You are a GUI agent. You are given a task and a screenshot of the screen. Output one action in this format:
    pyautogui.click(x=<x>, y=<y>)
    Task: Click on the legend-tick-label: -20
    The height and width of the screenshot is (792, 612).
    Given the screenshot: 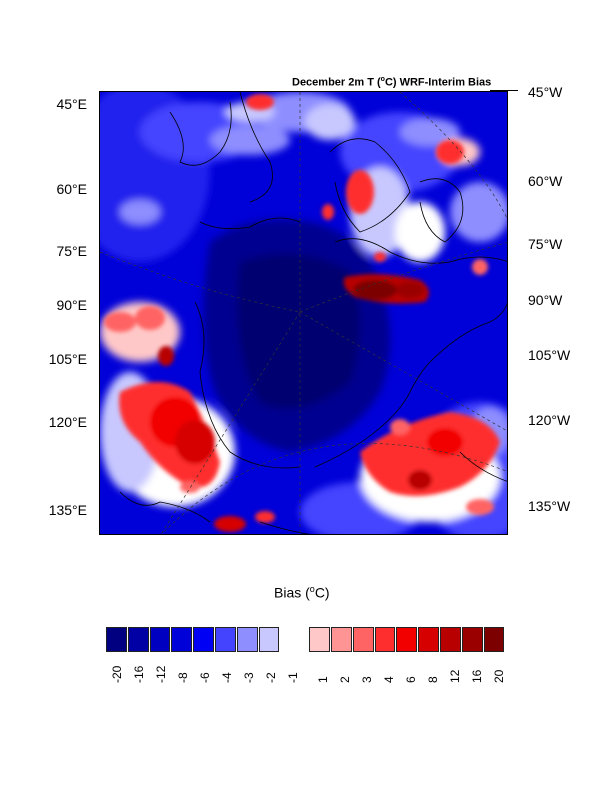 What is the action you would take?
    pyautogui.click(x=117, y=674)
    